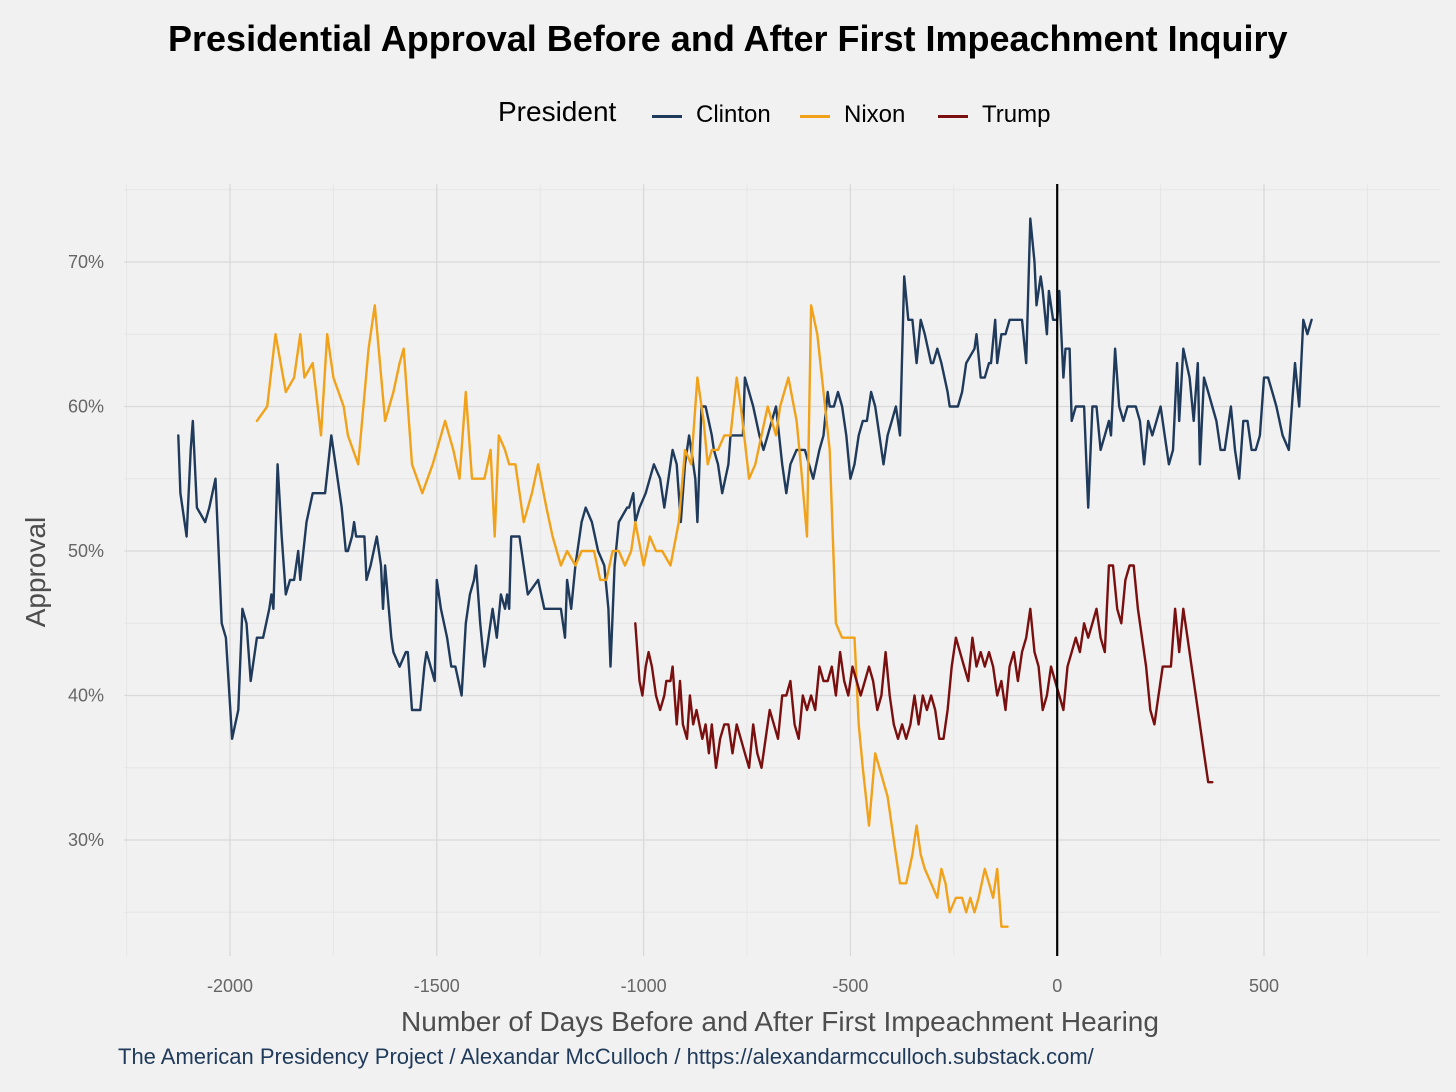 This screenshot has height=1092, width=1456. What do you see at coordinates (850, 986) in the screenshot?
I see `x-tick-label: -500` at bounding box center [850, 986].